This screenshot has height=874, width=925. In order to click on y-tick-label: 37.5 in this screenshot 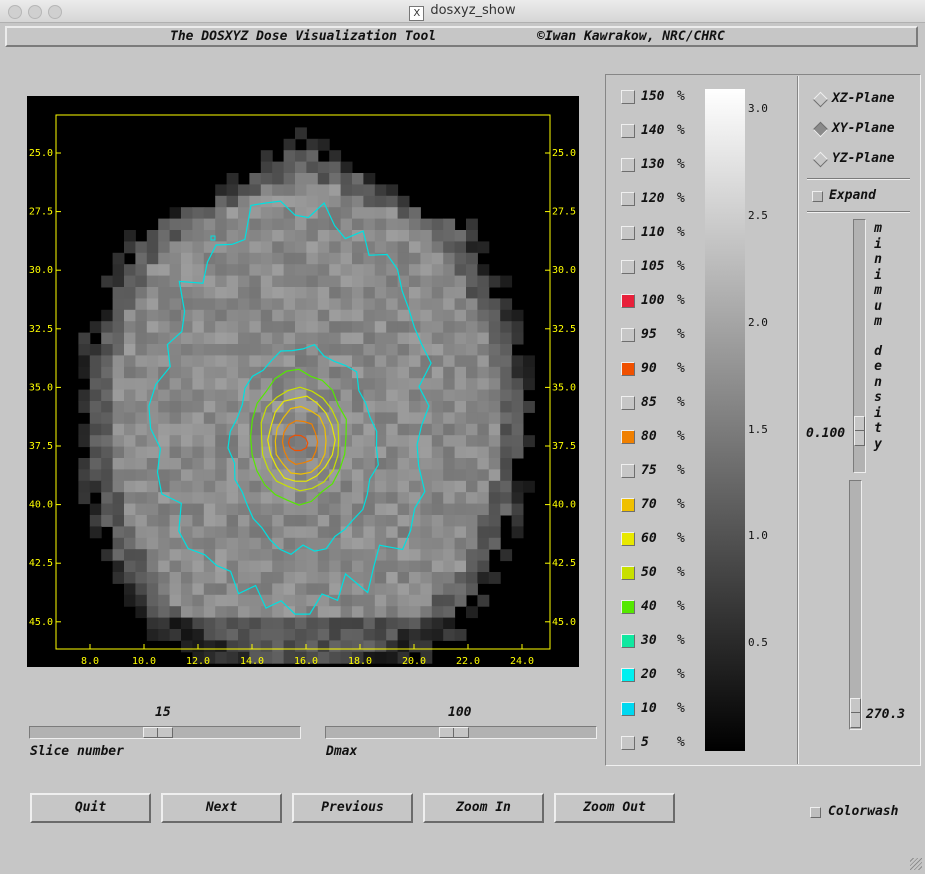, I will do `click(41, 446)`.